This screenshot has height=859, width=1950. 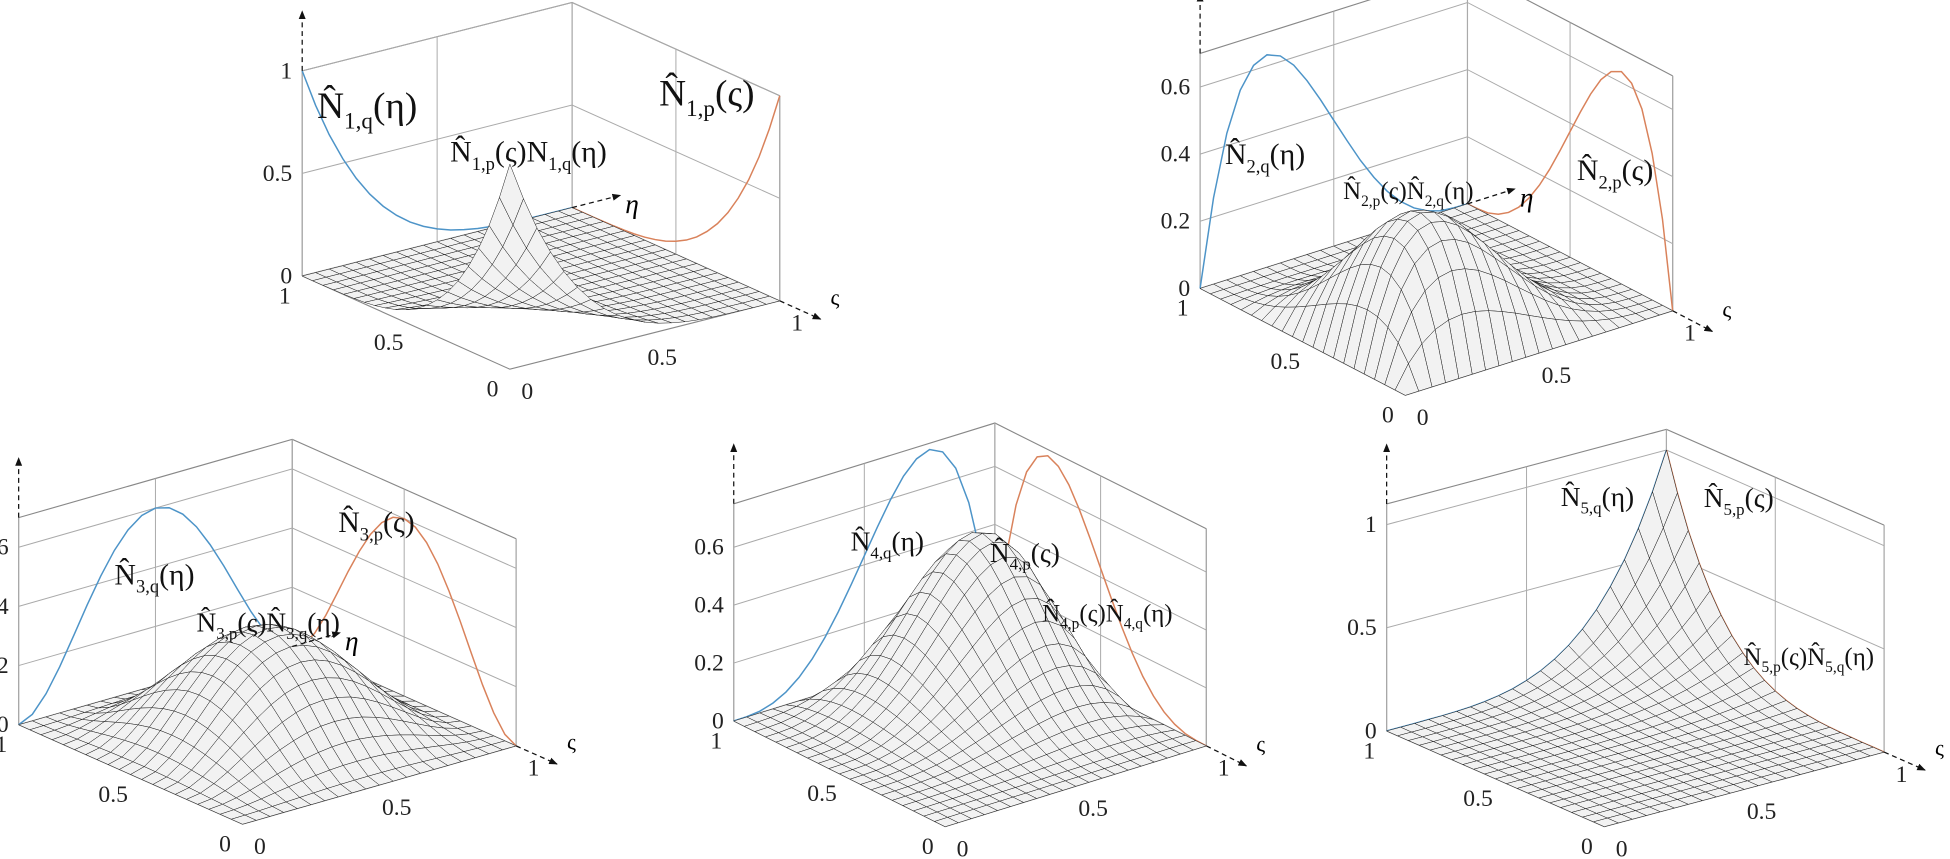 What do you see at coordinates (4, 607) in the screenshot?
I see `z-tick-label: 0.4` at bounding box center [4, 607].